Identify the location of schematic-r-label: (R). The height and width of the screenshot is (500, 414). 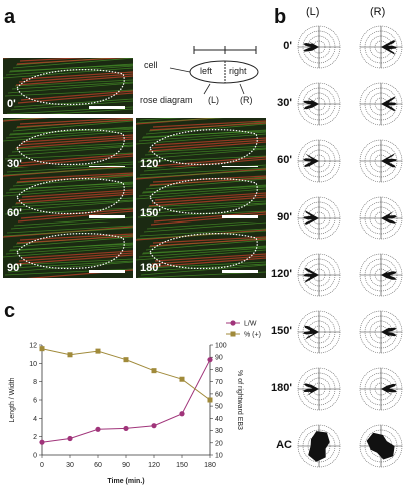
(246, 100).